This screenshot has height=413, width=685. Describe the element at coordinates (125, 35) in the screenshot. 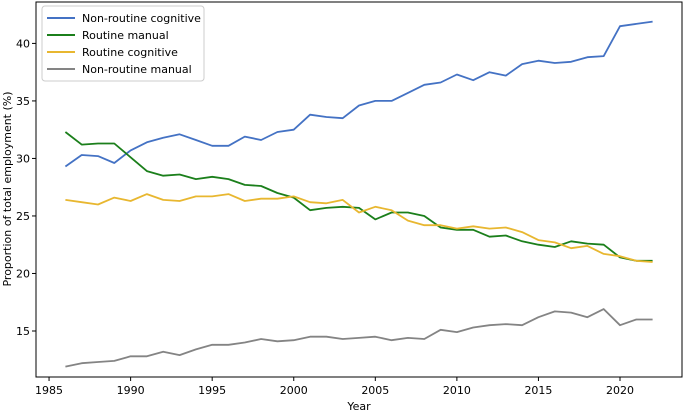

I see `legend-label-1: Routine manual` at that location.